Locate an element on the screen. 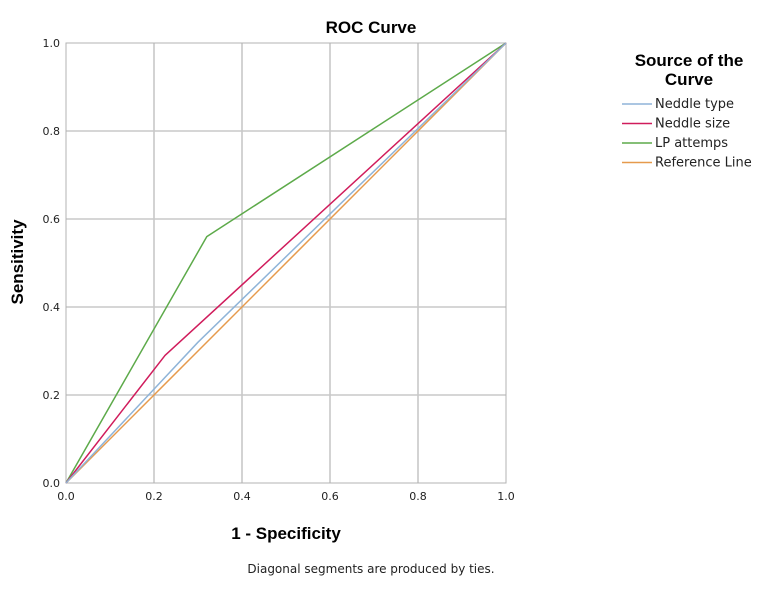 Image resolution: width=770 pixels, height=591 pixels. y-tick-label: 0.4 is located at coordinates (52, 307).